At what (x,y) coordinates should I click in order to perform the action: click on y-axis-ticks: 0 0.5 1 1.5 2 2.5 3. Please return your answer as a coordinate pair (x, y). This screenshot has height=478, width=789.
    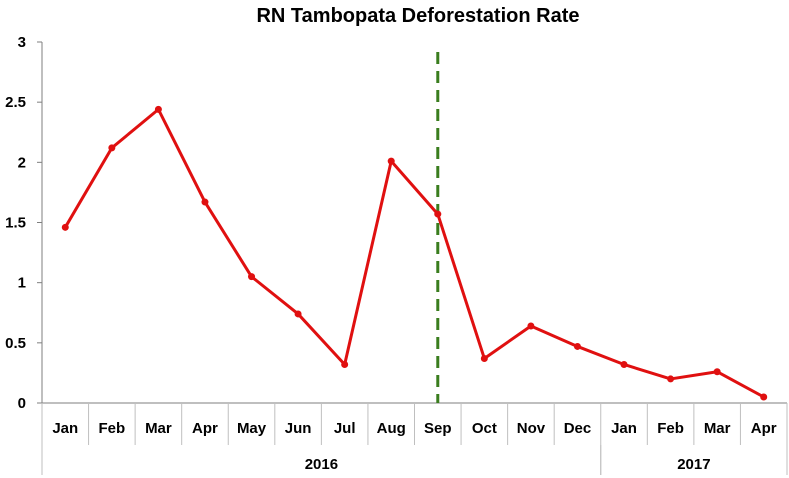
    Looking at the image, I should click on (23, 223).